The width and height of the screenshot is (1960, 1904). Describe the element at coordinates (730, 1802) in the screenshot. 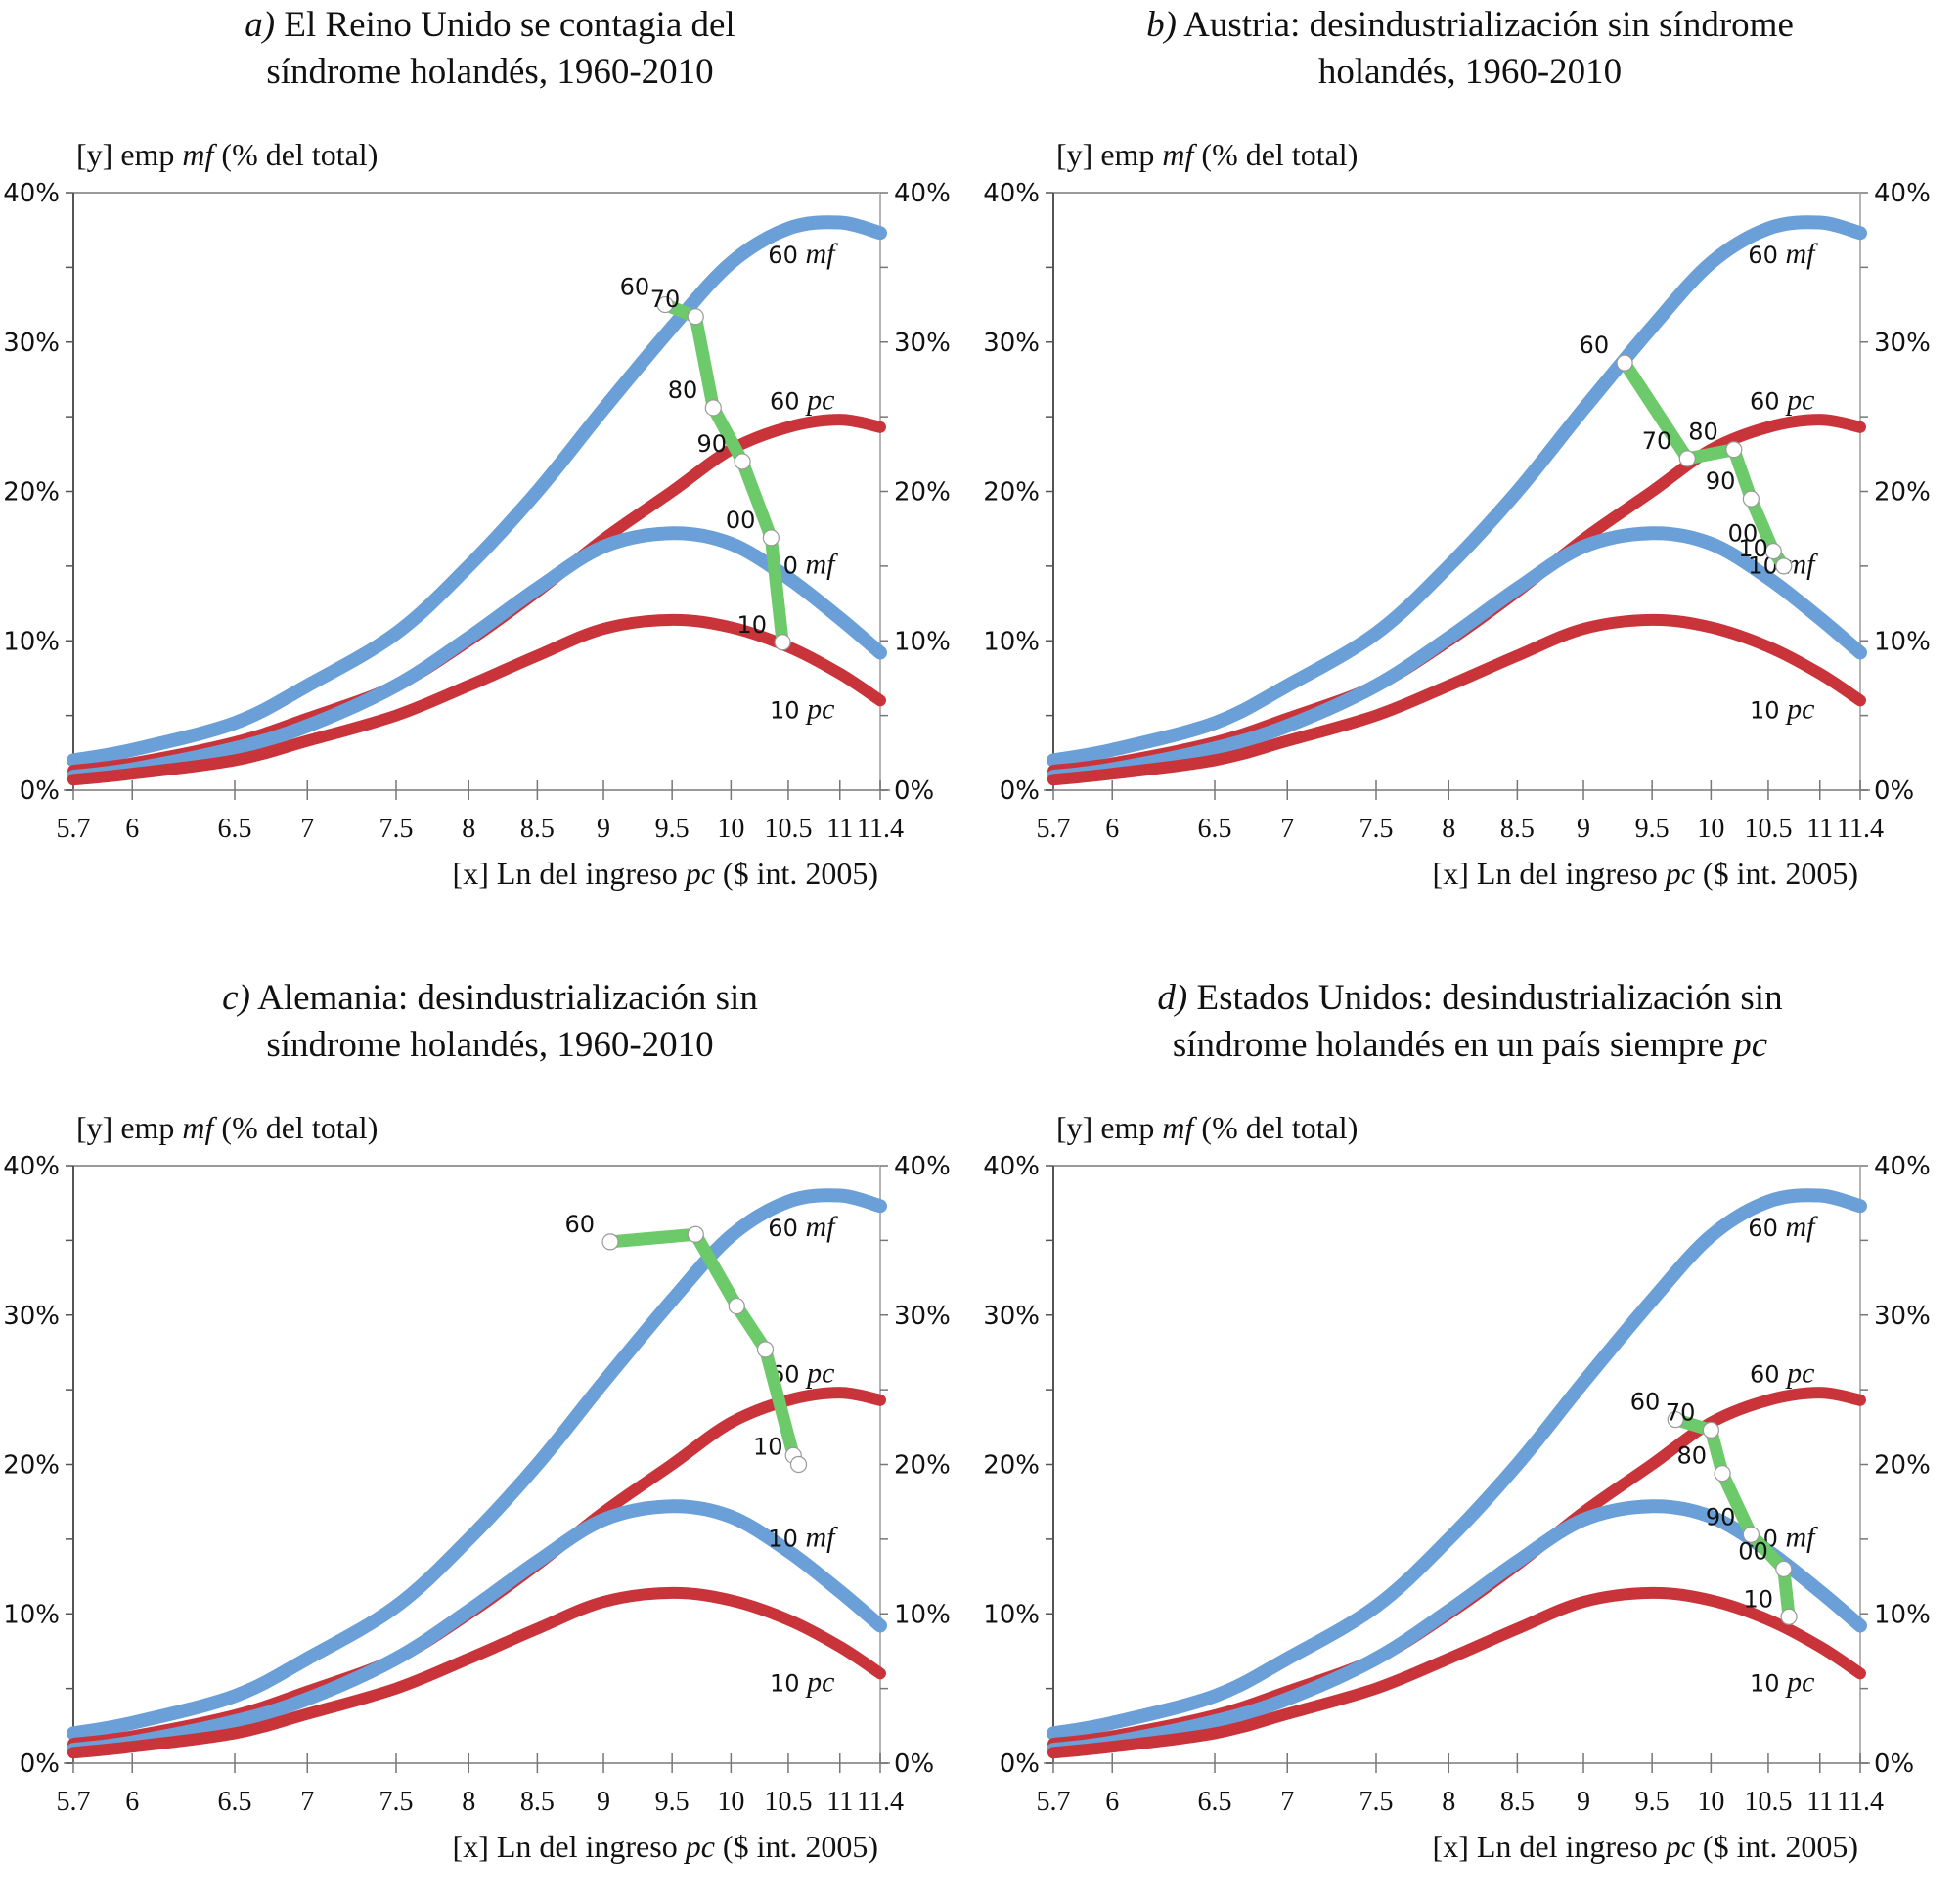

I see `x-tick-label: 10` at that location.